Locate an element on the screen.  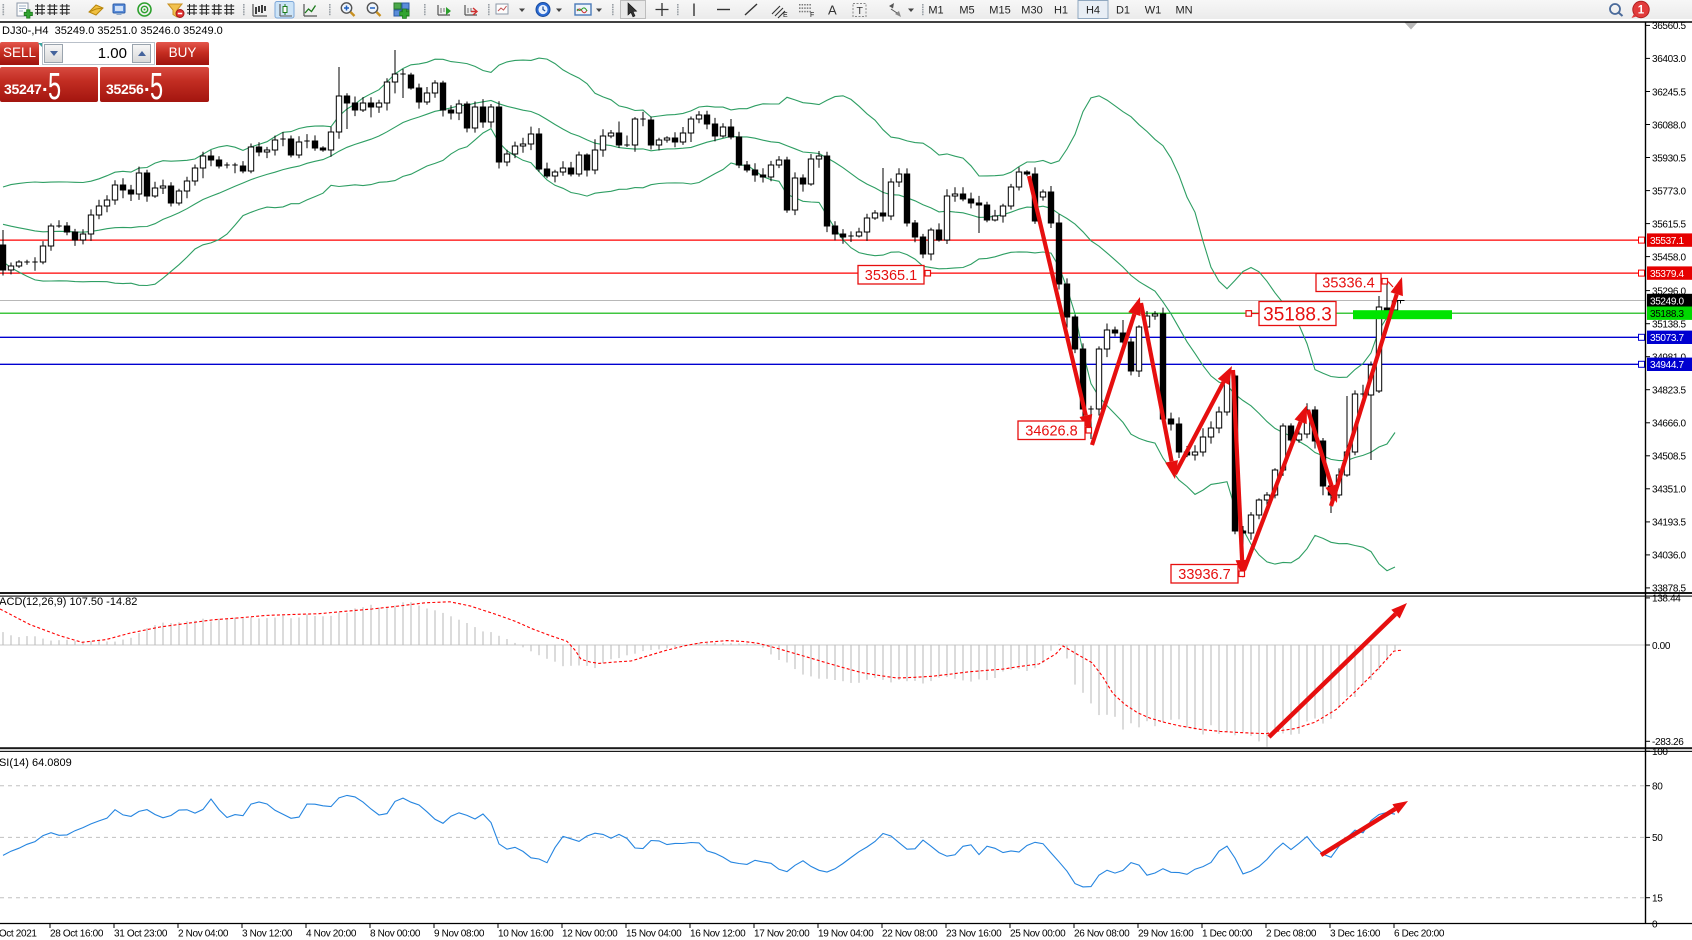
svg-text: 2 Dec 08:00 is located at coordinates (1291, 934).